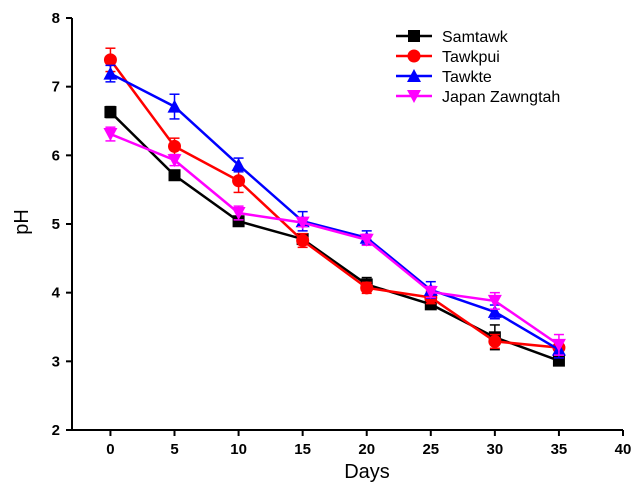 This screenshot has width=632, height=488. Describe the element at coordinates (467, 77) in the screenshot. I see `legend-label: Tawkte` at that location.